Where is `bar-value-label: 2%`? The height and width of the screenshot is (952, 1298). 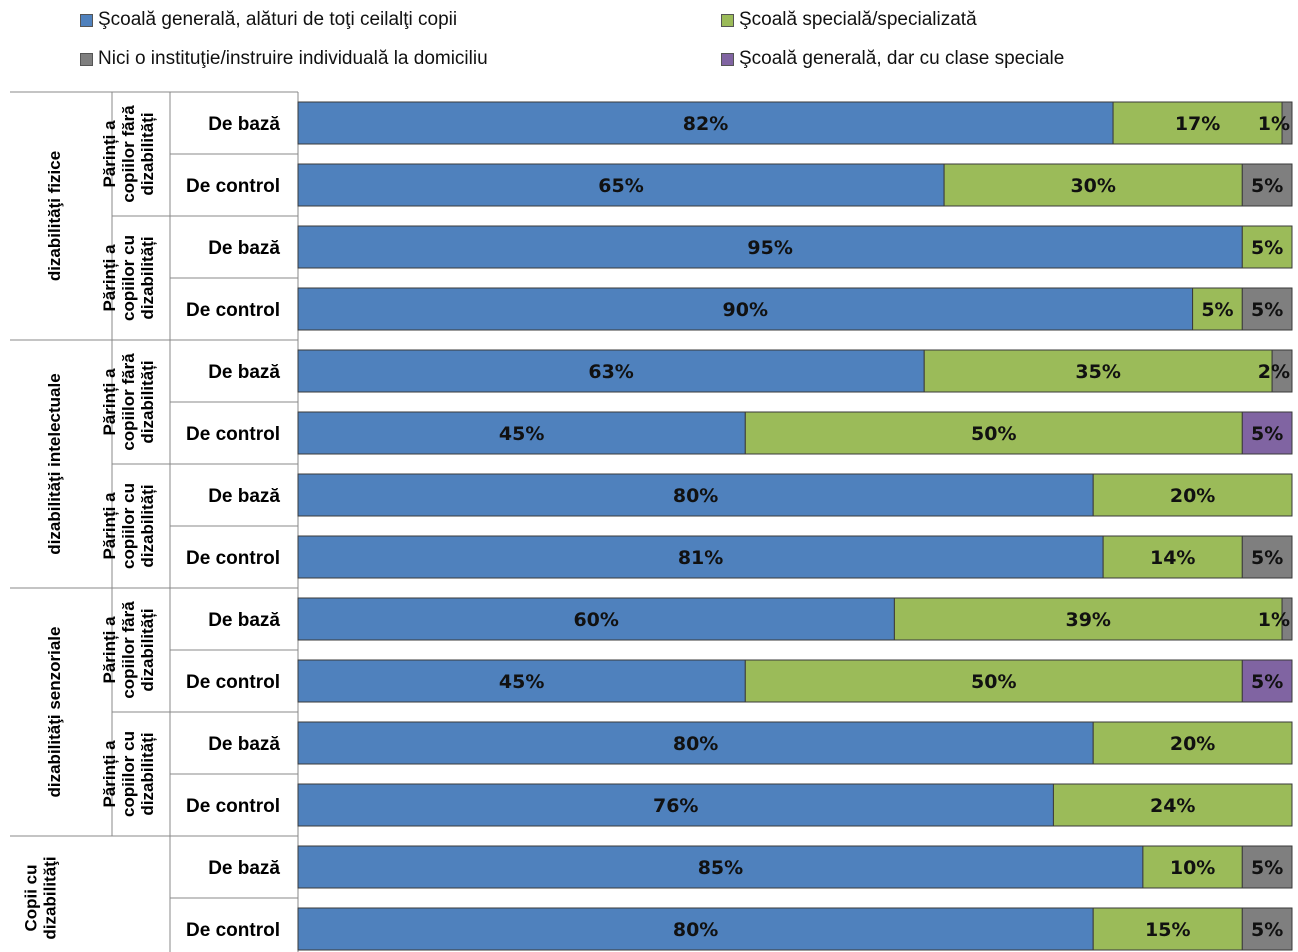
bar-value-label: 2% is located at coordinates (1274, 372).